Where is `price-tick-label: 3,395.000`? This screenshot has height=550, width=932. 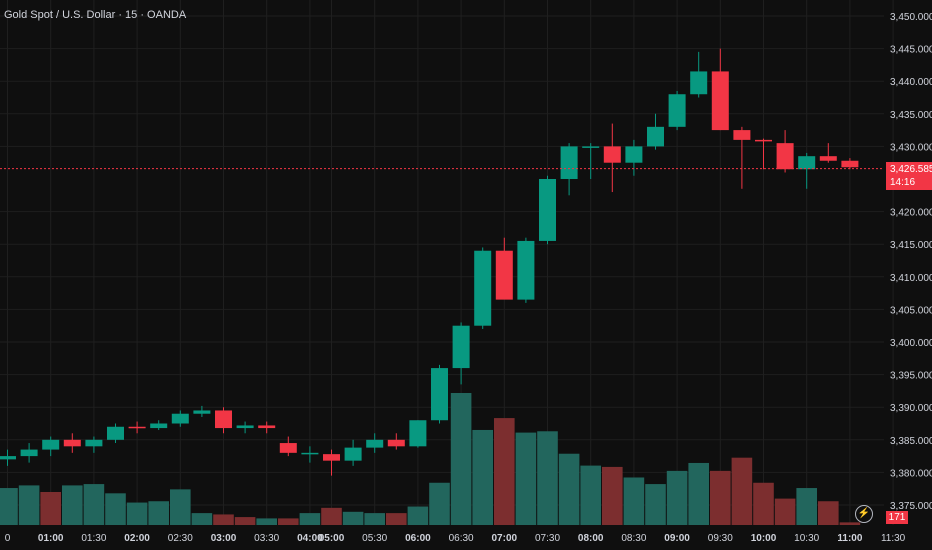
price-tick-label: 3,395.000 is located at coordinates (911, 376).